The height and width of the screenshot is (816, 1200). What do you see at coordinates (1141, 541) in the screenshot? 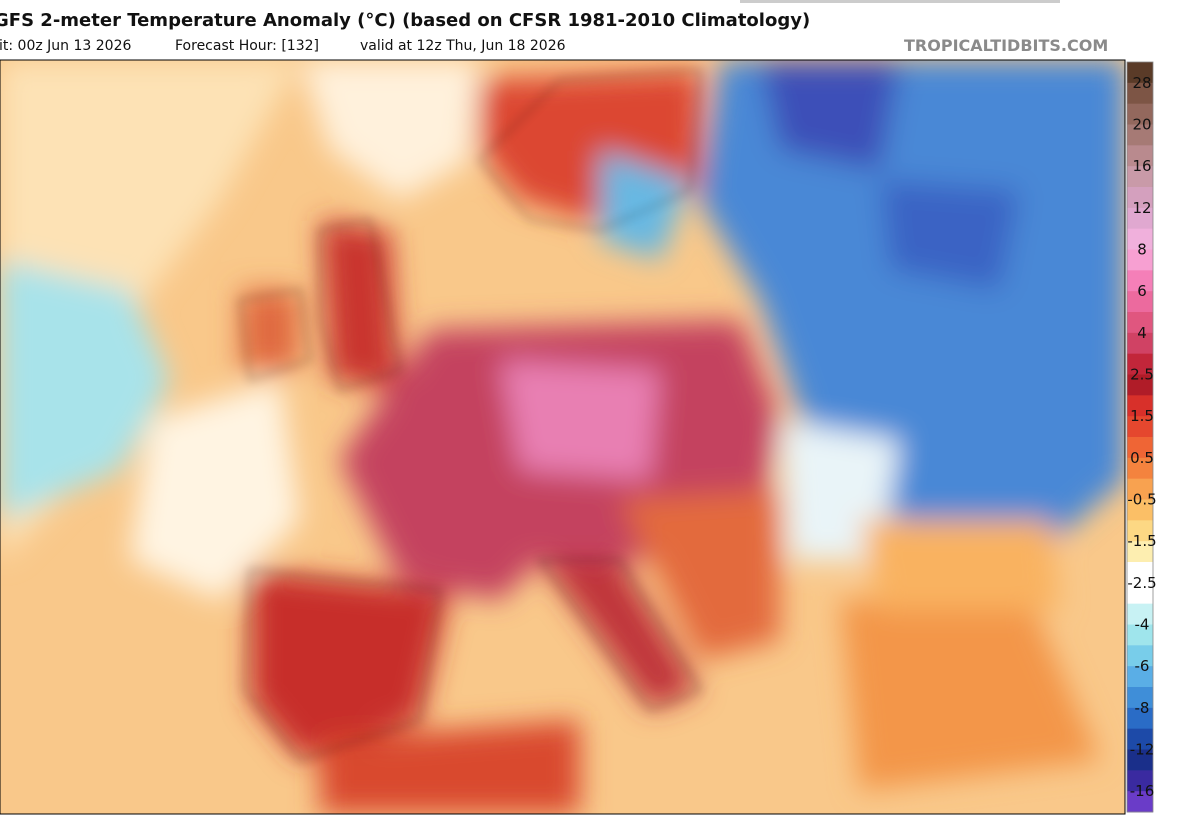
I see `colorbar-label: -1.5` at bounding box center [1141, 541].